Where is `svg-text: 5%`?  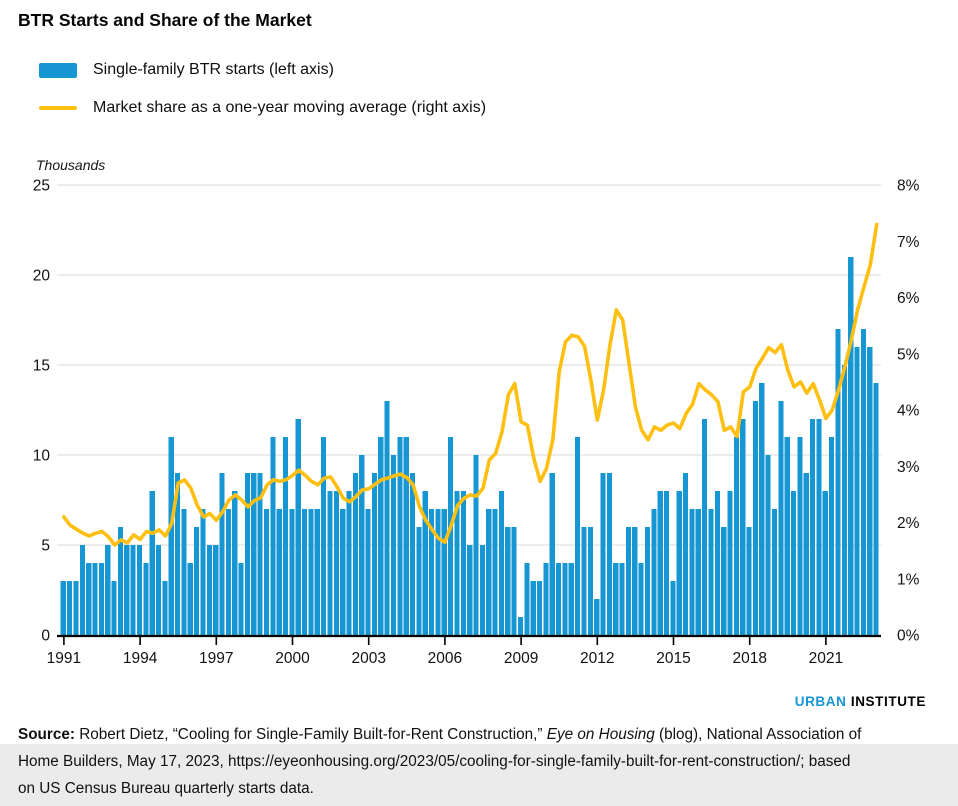 svg-text: 5% is located at coordinates (908, 354).